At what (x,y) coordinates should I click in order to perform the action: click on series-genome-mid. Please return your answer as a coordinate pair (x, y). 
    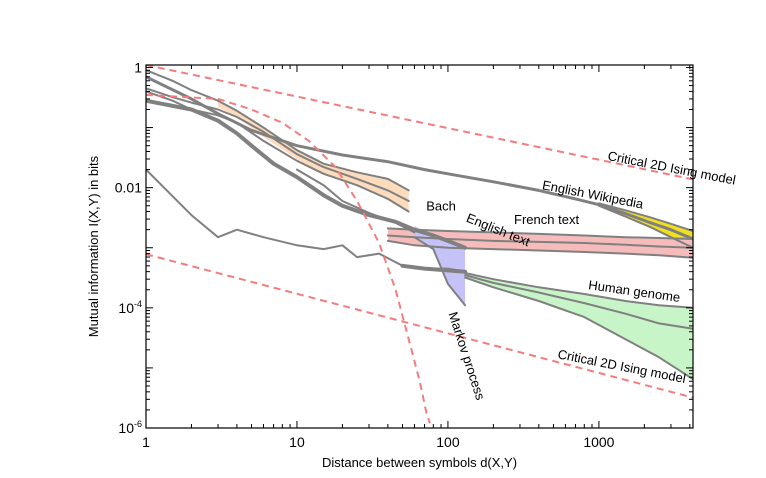
    Looking at the image, I should click on (578, 302).